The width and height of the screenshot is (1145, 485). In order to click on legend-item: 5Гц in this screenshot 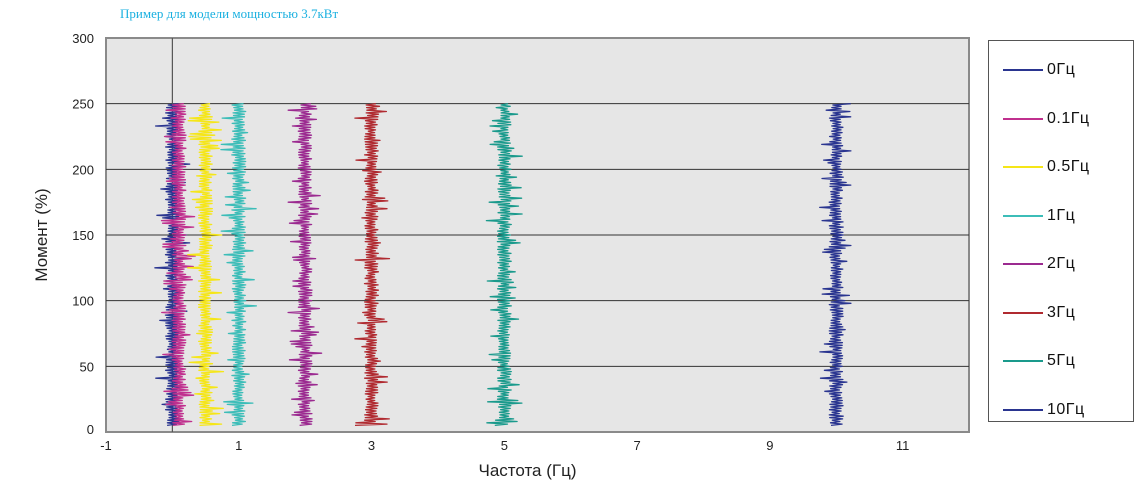, I will do `click(1032, 361)`.